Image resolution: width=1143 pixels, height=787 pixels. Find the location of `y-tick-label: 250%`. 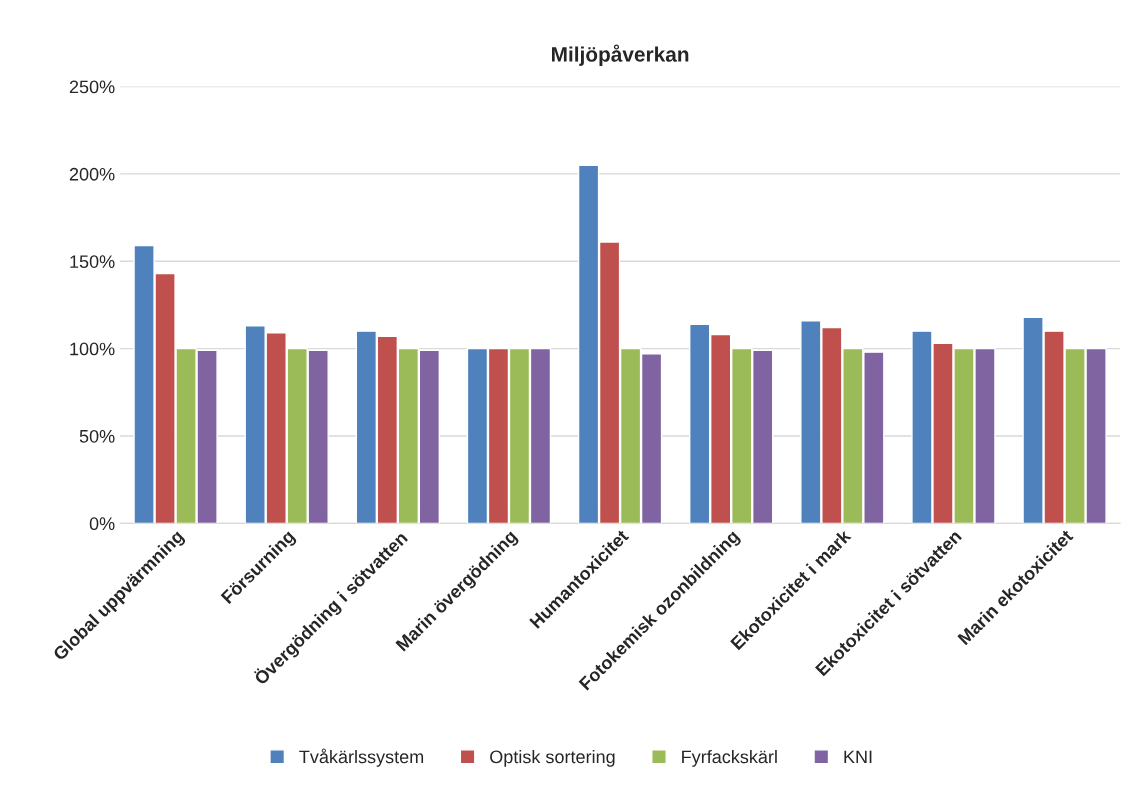

y-tick-label: 250% is located at coordinates (92, 87).